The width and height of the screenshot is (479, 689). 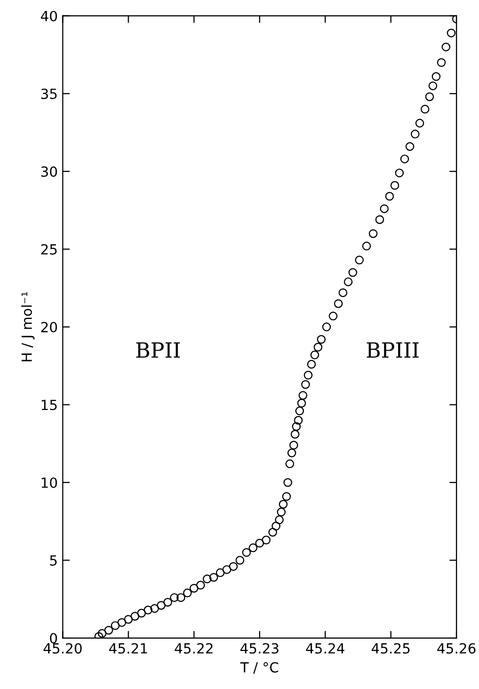 What do you see at coordinates (259, 668) in the screenshot?
I see `x-axis-title: T / °C` at bounding box center [259, 668].